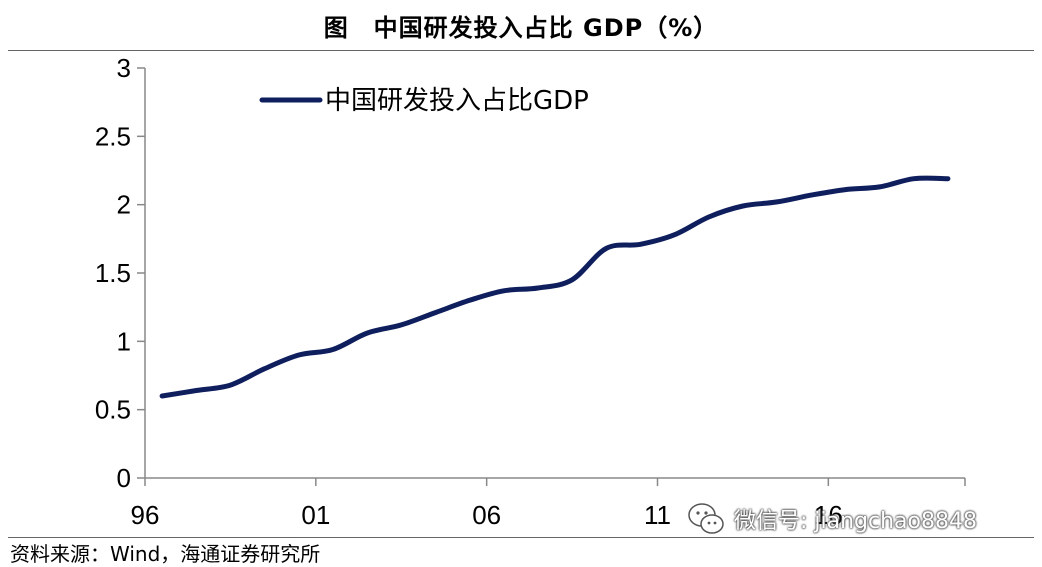 The width and height of the screenshot is (1042, 567). Describe the element at coordinates (315, 515) in the screenshot. I see `x-tick-label: 01` at that location.